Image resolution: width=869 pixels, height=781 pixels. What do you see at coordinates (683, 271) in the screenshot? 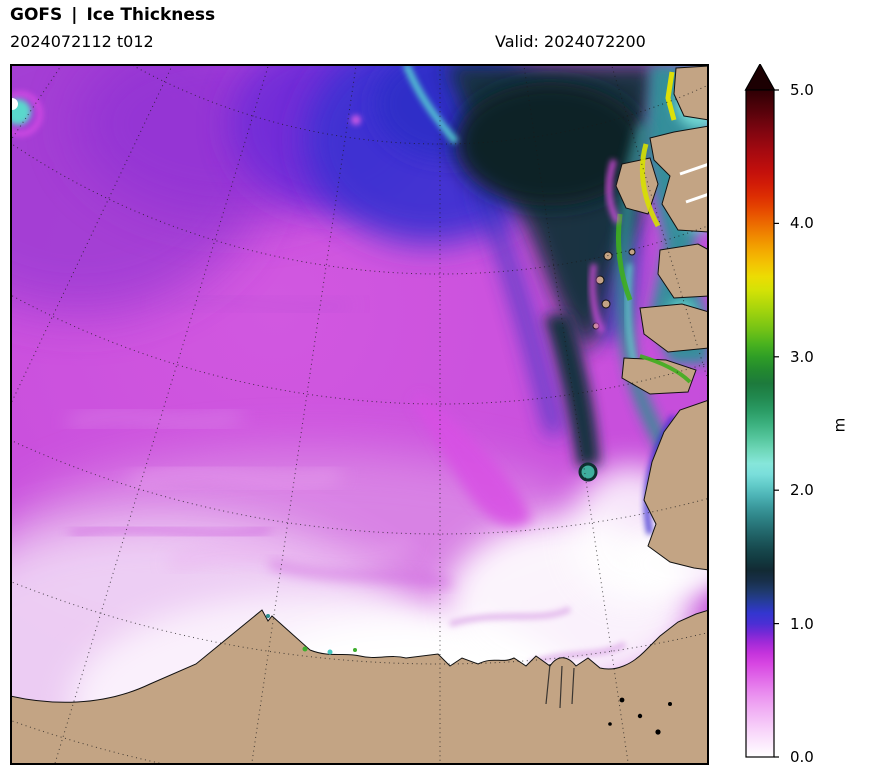
I see `land-island-c` at bounding box center [683, 271].